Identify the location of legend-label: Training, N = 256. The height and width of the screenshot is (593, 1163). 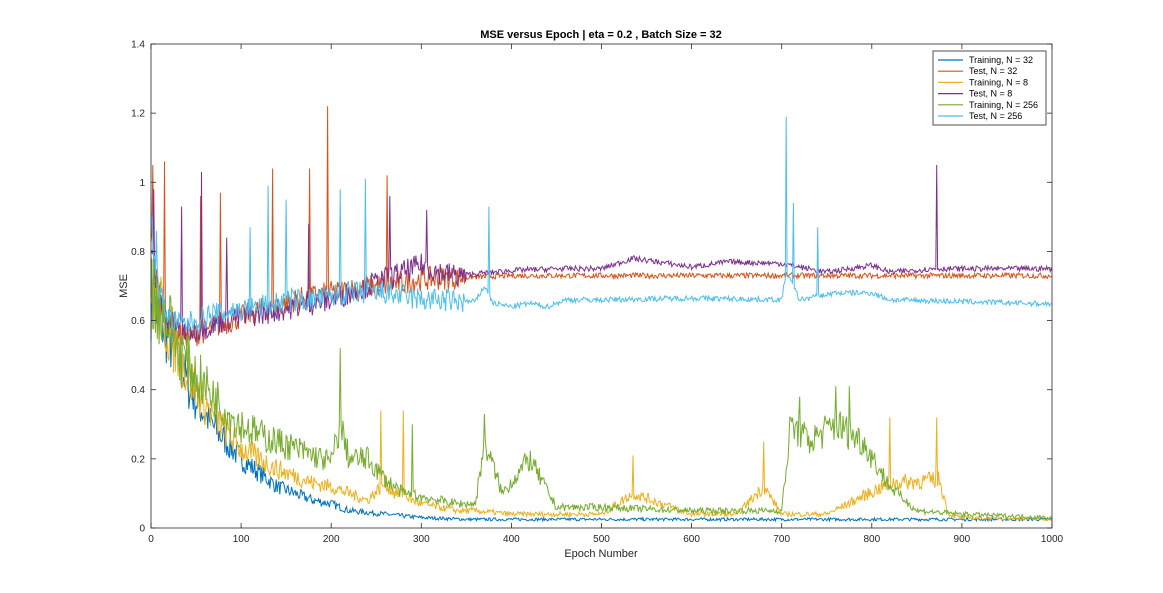
(1003, 105).